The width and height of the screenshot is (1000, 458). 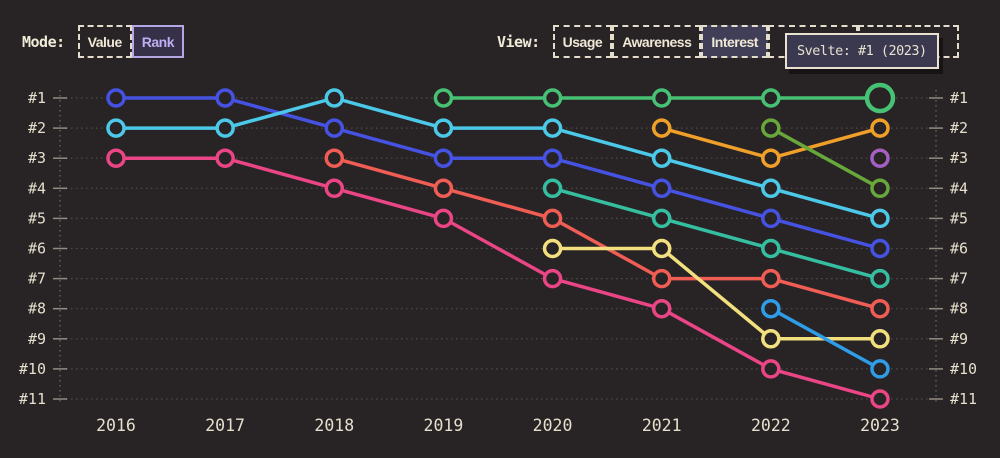 I want to click on mode-label: Mode:, so click(x=43, y=41).